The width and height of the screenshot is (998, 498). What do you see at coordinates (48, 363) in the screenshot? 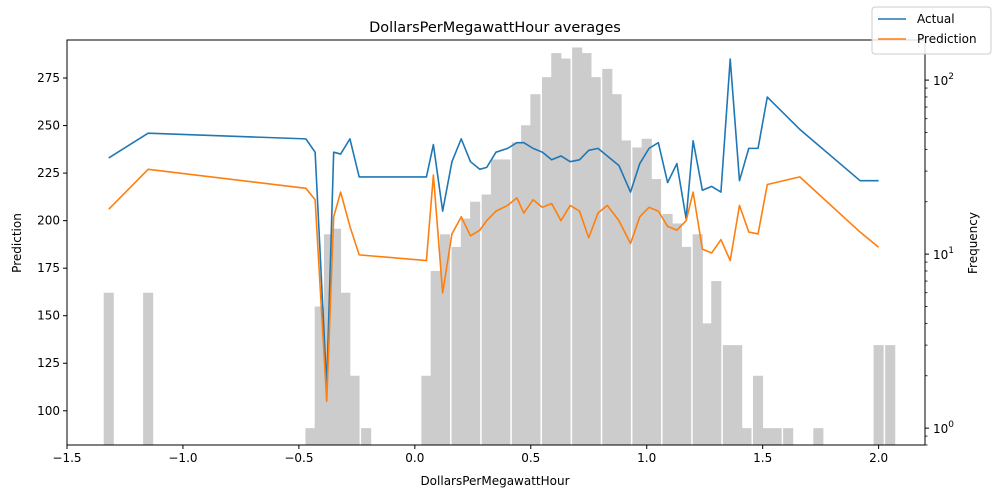
I see `y-tick-label: 125` at bounding box center [48, 363].